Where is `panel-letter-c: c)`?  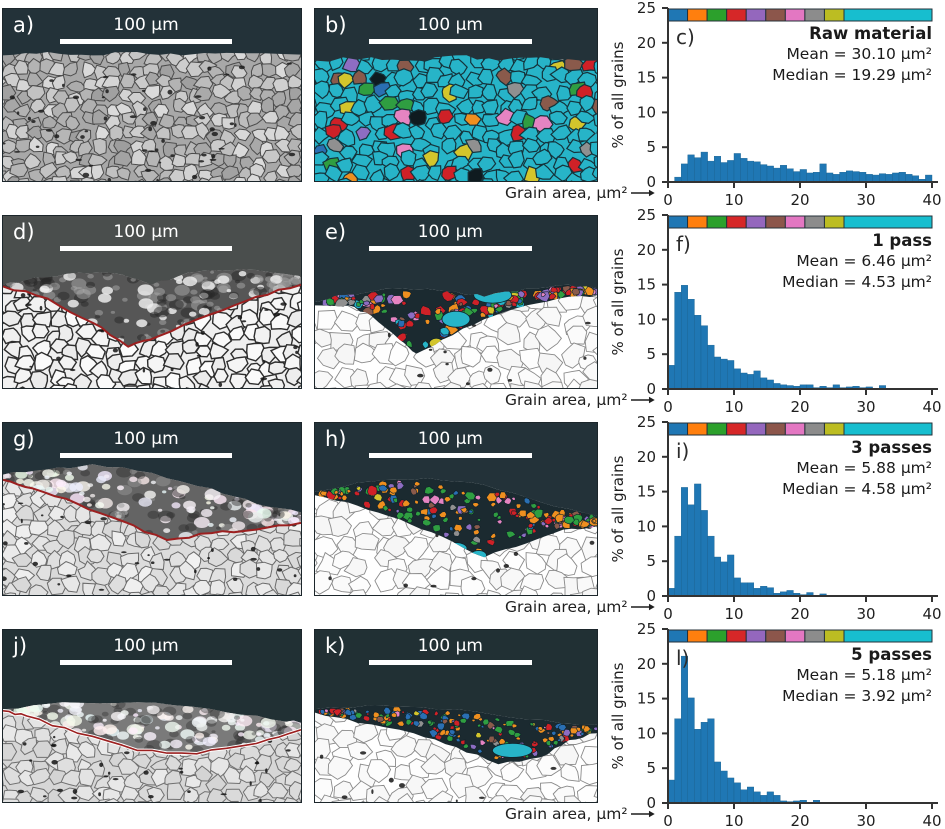
panel-letter-c: c) is located at coordinates (685, 37).